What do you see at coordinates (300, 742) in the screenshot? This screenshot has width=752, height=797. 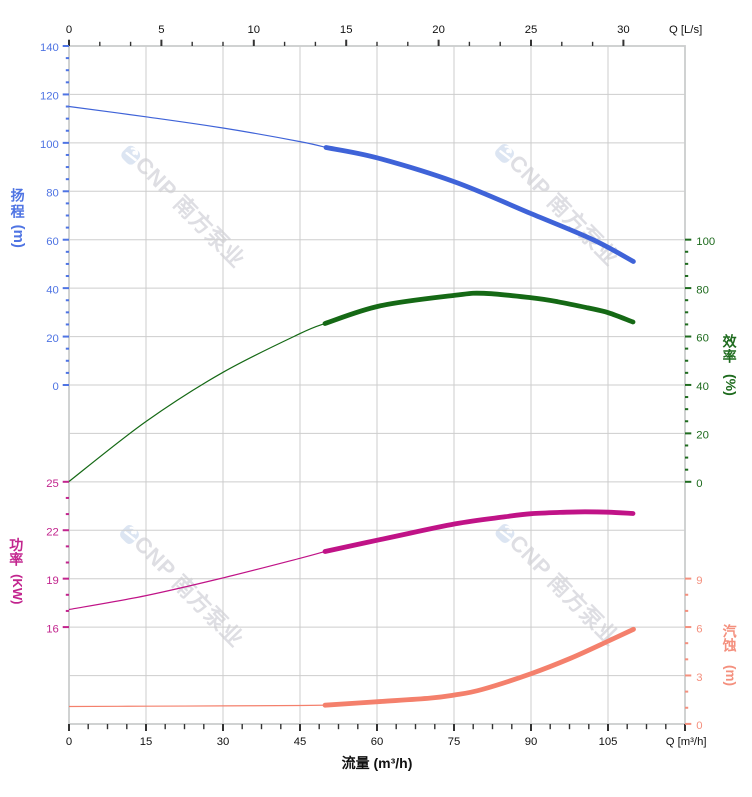 I see `svg-text: 45` at bounding box center [300, 742].